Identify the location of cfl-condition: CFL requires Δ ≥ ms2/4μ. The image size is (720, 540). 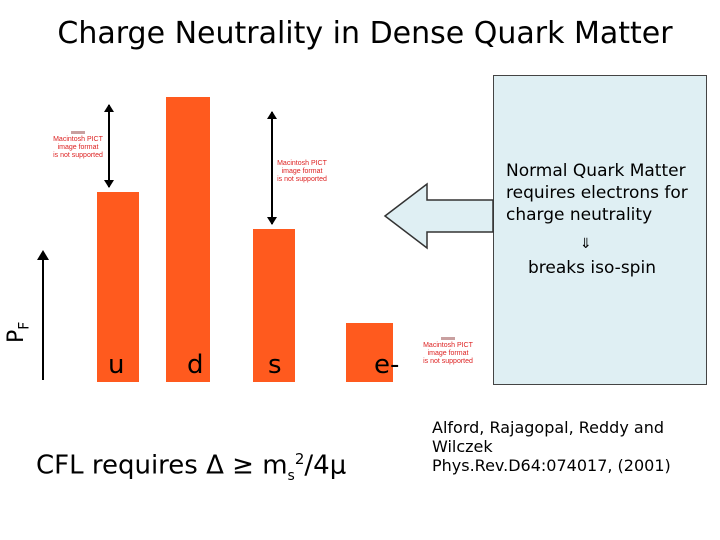
(191, 467).